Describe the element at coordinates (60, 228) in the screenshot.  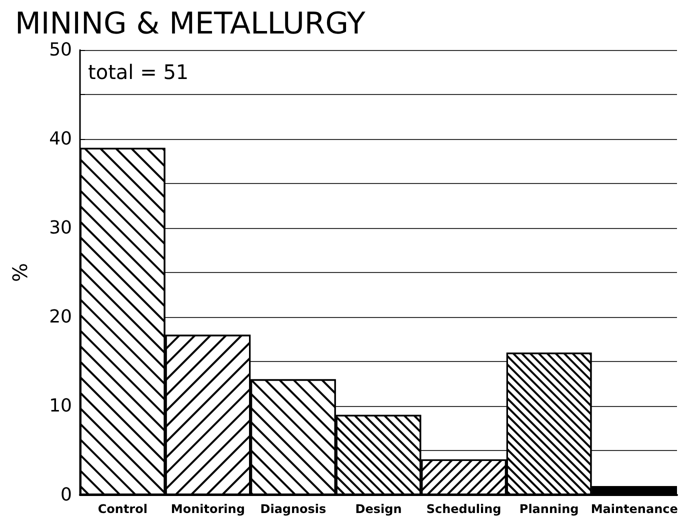
I see `y-tick-label: 30` at that location.